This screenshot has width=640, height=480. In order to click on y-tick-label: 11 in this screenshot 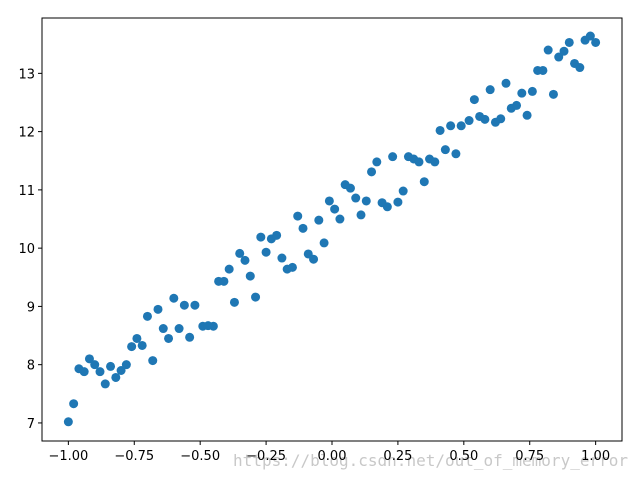, I will do `click(26, 191)`.